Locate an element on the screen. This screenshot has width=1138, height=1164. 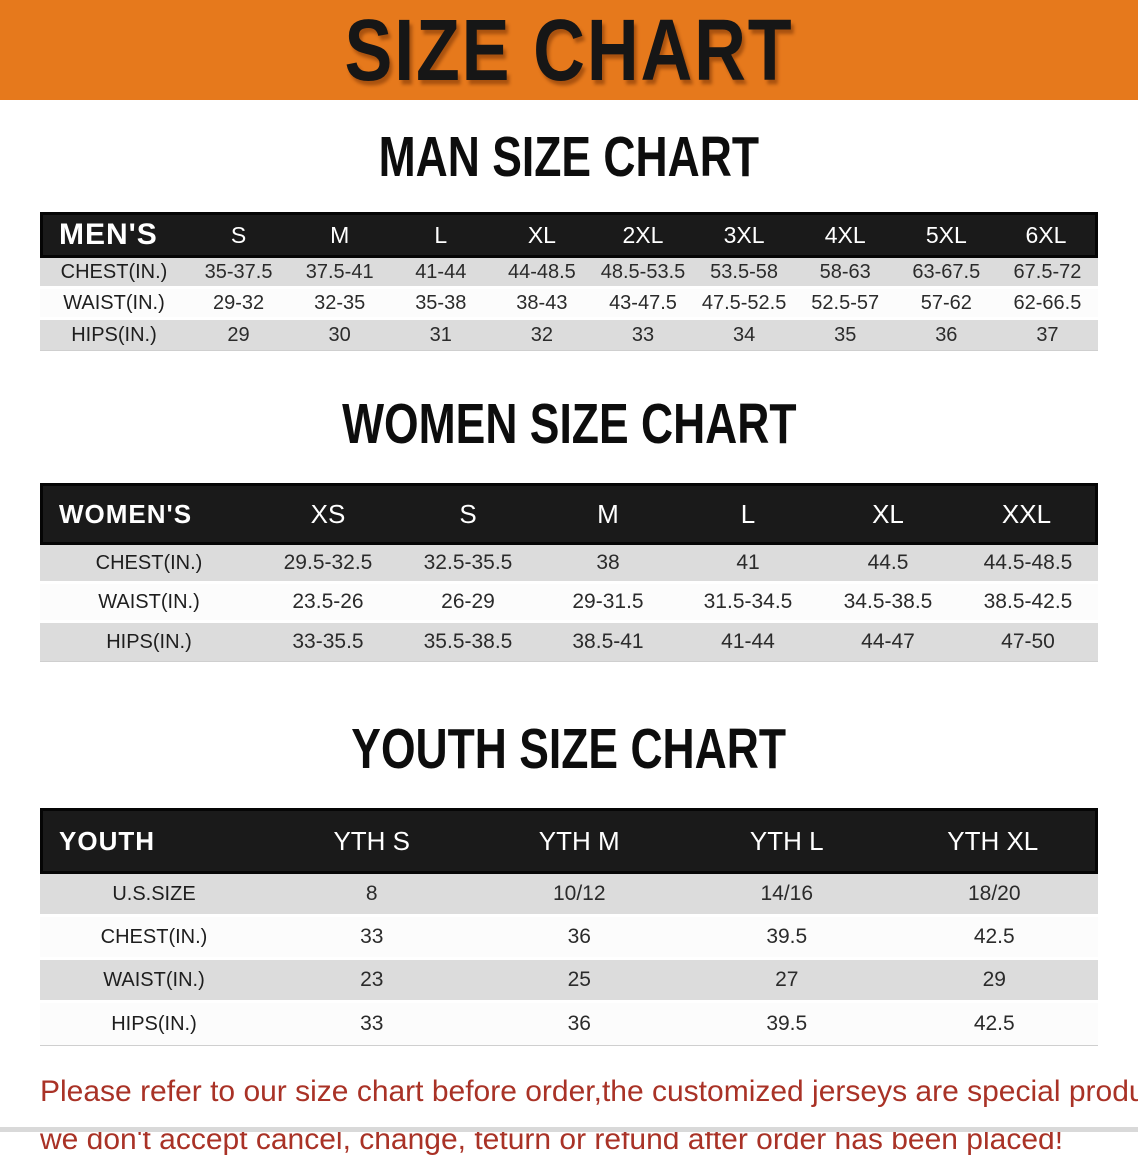
table-header-row: YOUTH YTH S YTH M YTH L YTH XL is located at coordinates (569, 841).